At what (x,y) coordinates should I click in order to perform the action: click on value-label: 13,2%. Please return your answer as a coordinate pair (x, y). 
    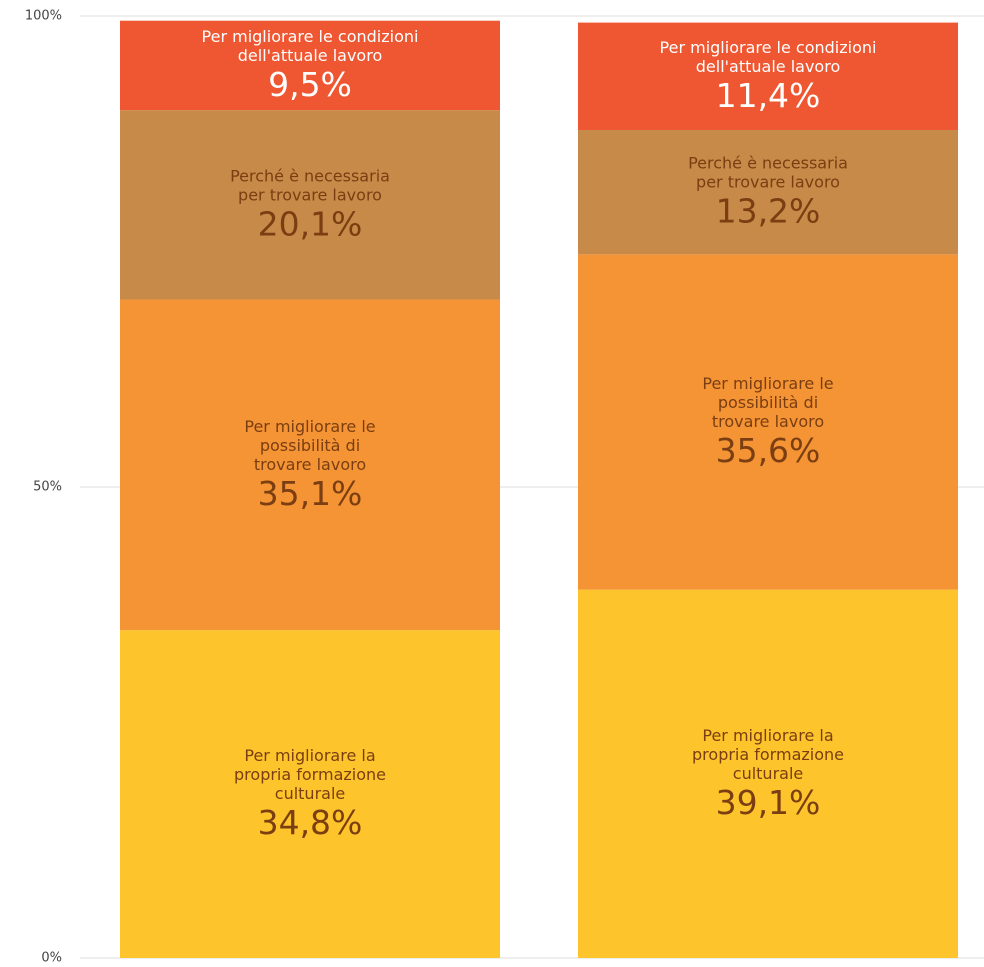
    Looking at the image, I should click on (768, 211).